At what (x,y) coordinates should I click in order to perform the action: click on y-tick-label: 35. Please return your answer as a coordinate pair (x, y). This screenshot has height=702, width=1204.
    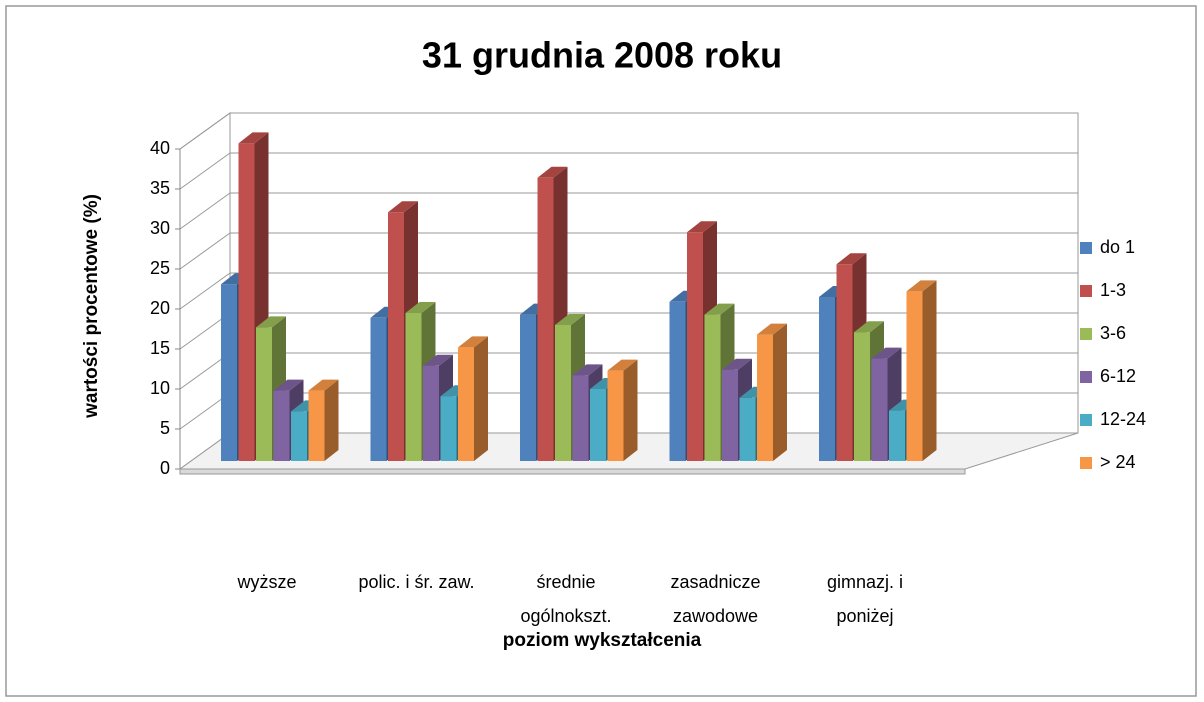
    Looking at the image, I should click on (160, 188).